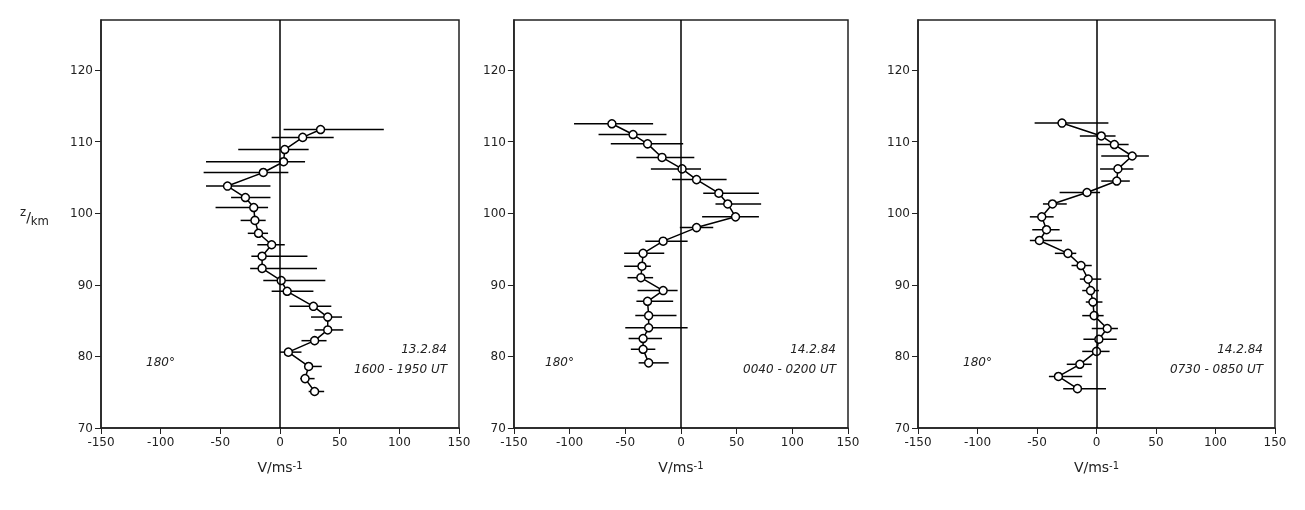 Image resolution: width=1305 pixels, height=510 pixels. What do you see at coordinates (401, 369) in the screenshot?
I see `annotation: 1600 - 1950 UT` at bounding box center [401, 369].